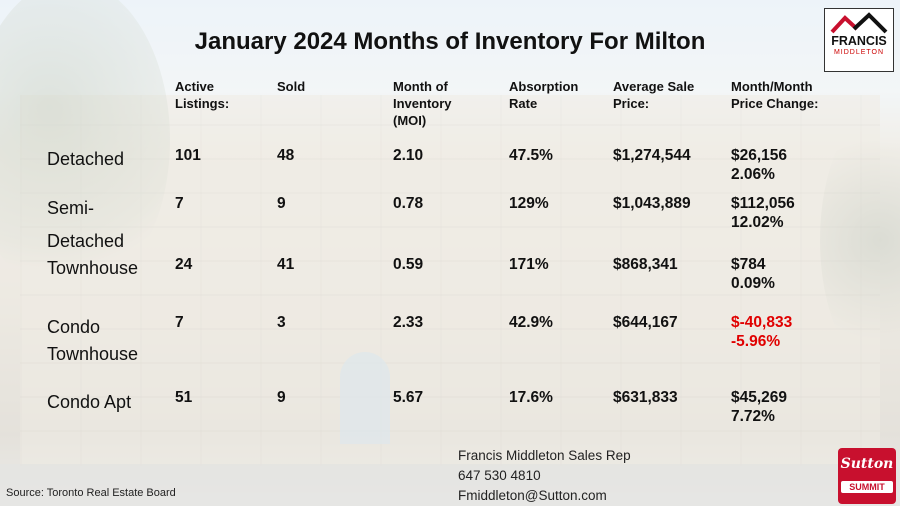  What do you see at coordinates (763, 213) in the screenshot?
I see `cell-change: $112,056 12.02%` at bounding box center [763, 213].